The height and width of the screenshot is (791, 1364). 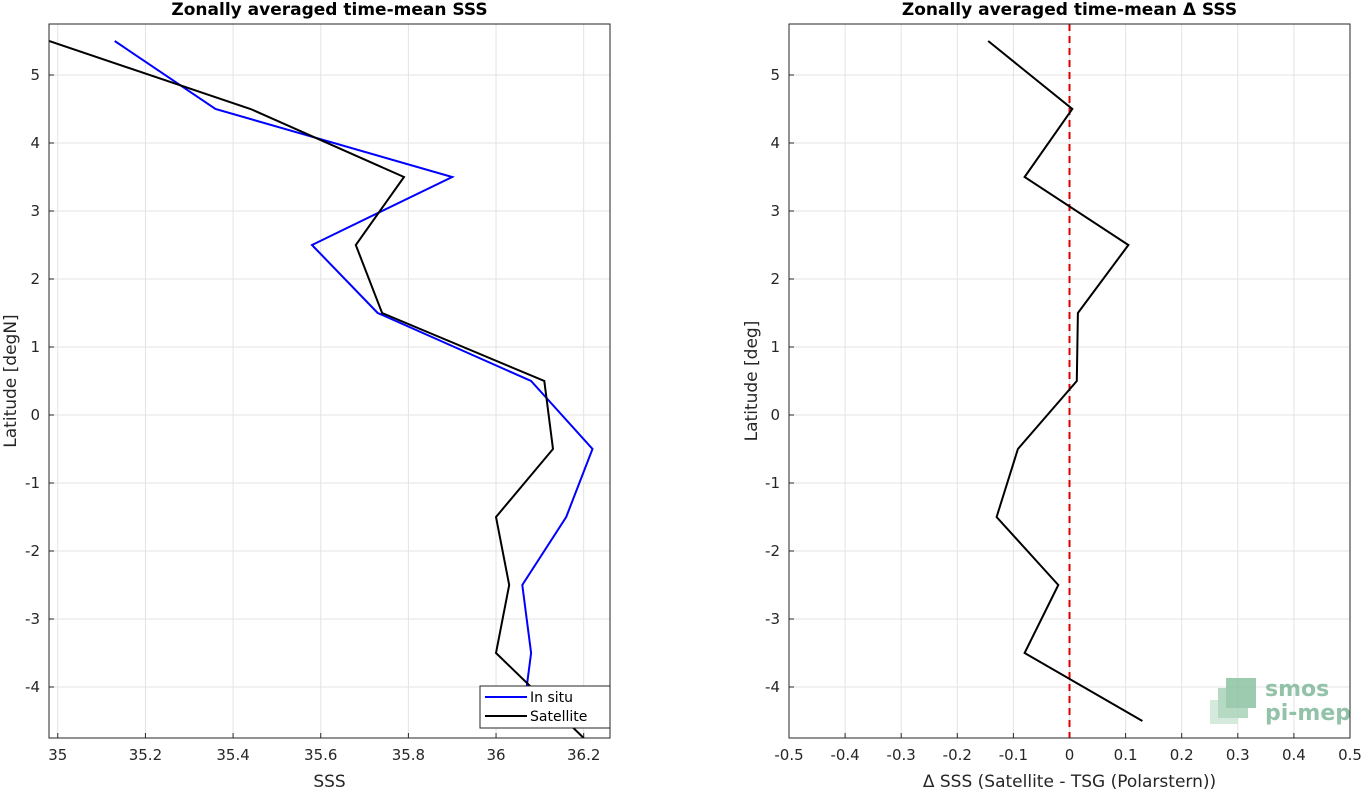 I want to click on smos-pi-mep-logo: smos pi-mep, so click(x=1280, y=701).